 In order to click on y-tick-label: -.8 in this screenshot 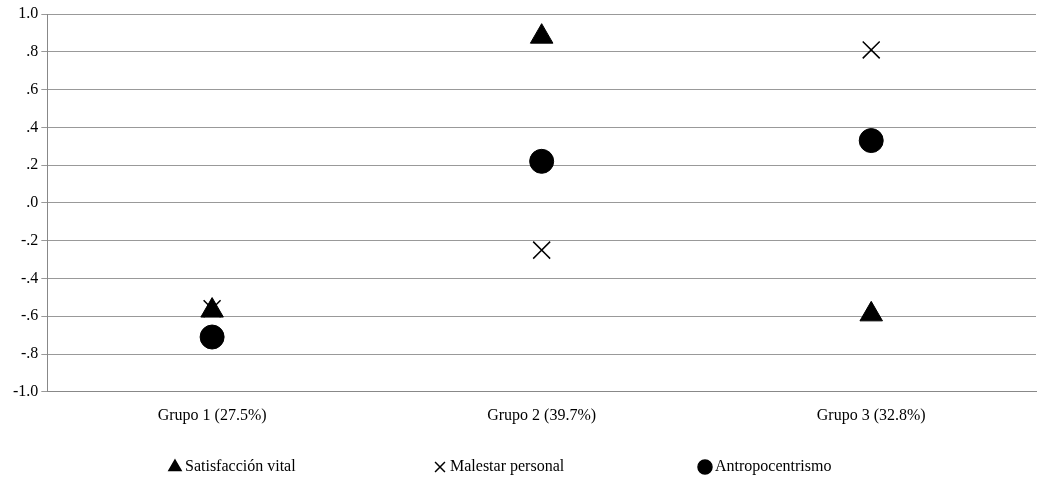, I will do `click(30, 353)`.